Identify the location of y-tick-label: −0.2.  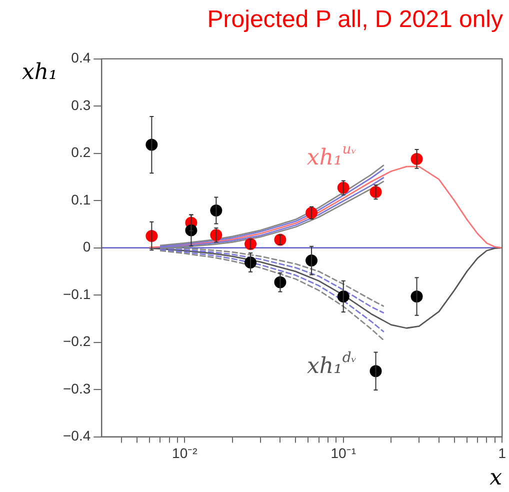
(76, 341).